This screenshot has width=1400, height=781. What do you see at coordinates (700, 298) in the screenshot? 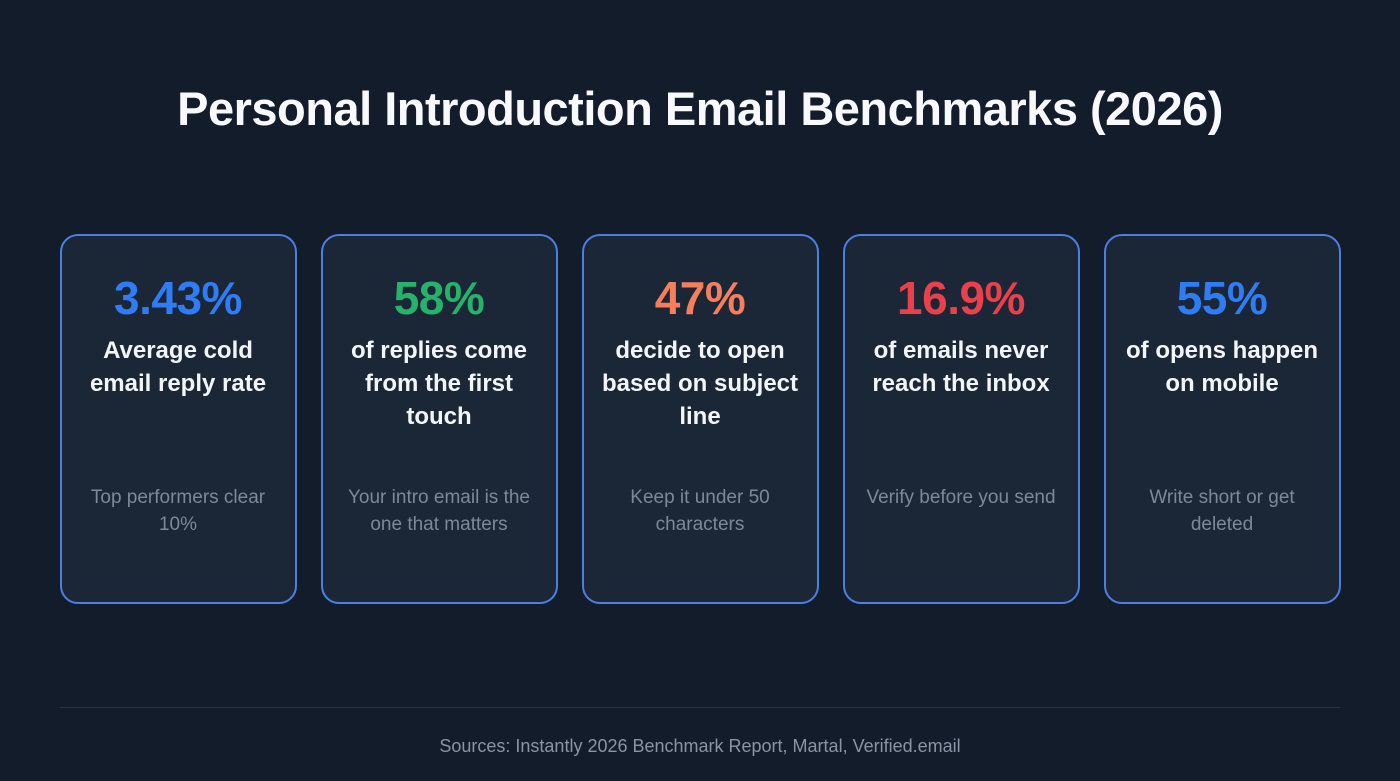
I see `stat-value: 47%` at bounding box center [700, 298].